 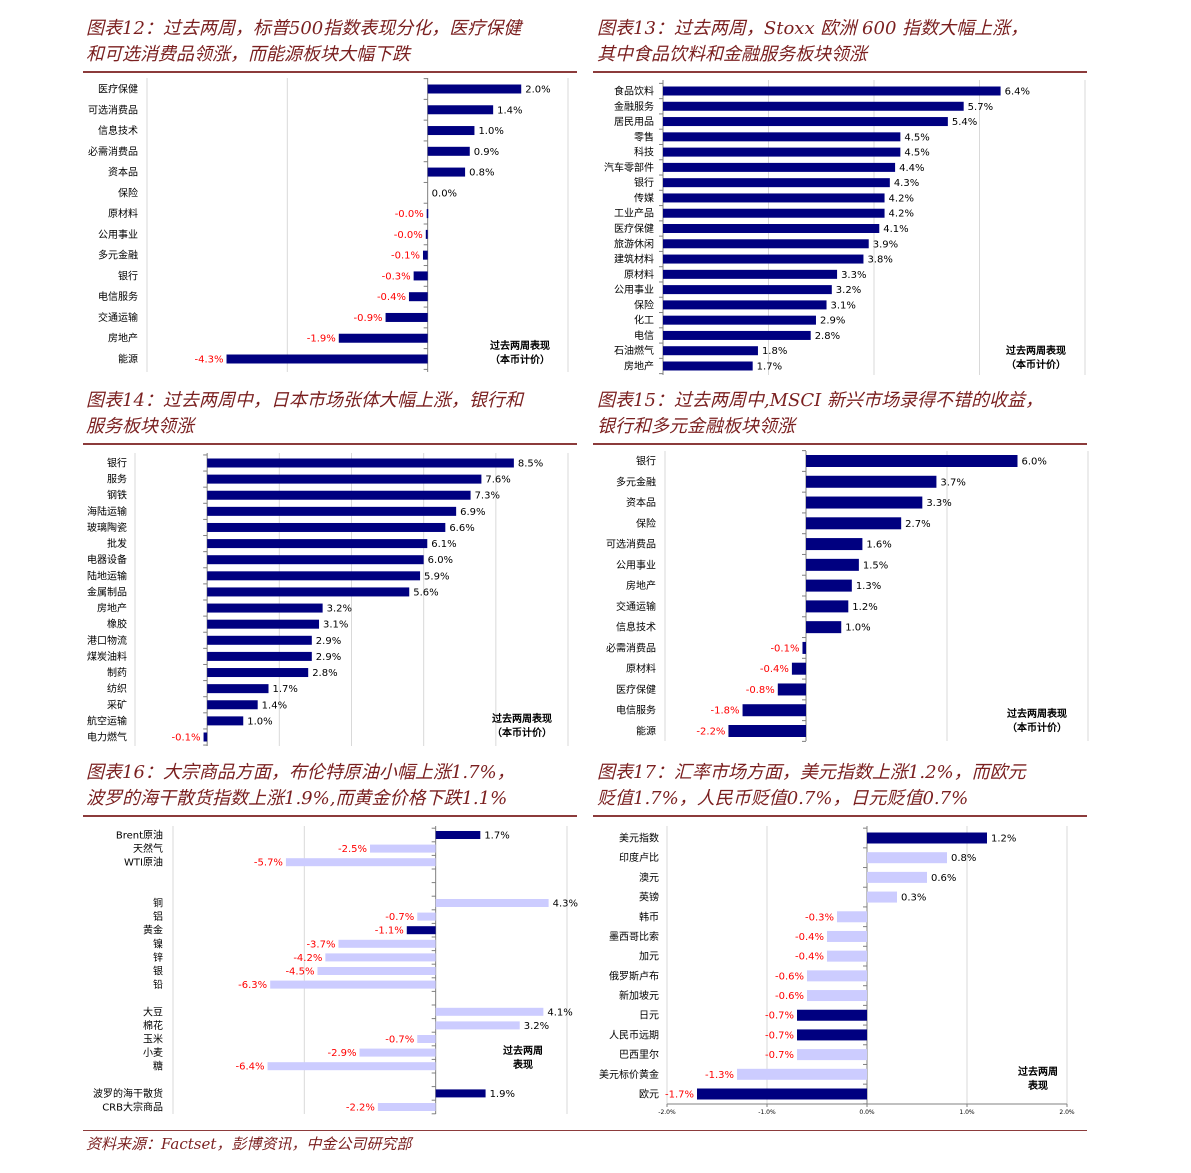 What do you see at coordinates (1017, 92) in the screenshot?
I see `value-label: 6.4%` at bounding box center [1017, 92].